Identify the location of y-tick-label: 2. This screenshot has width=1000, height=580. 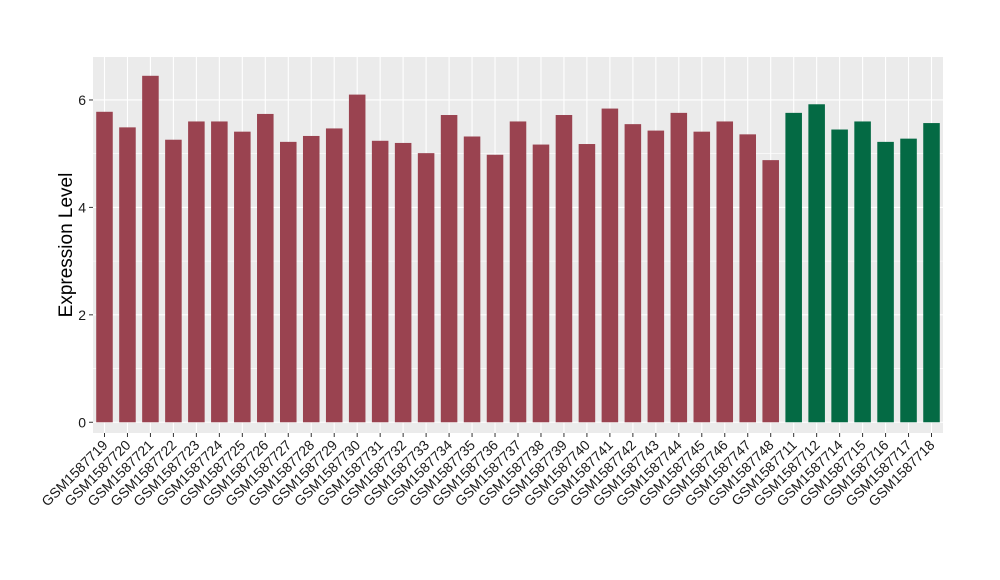
(82, 315).